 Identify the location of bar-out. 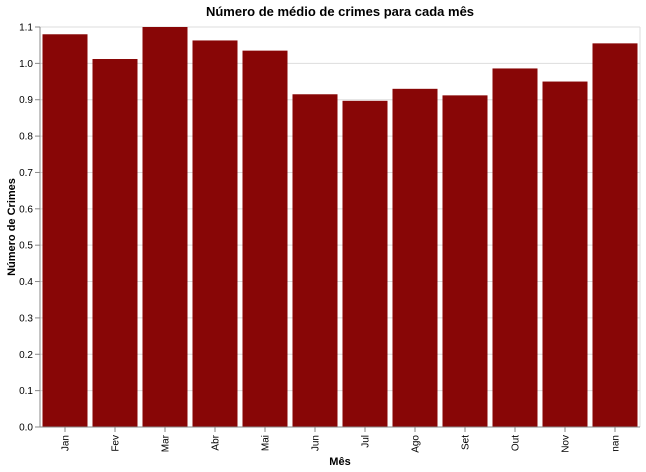
(515, 248).